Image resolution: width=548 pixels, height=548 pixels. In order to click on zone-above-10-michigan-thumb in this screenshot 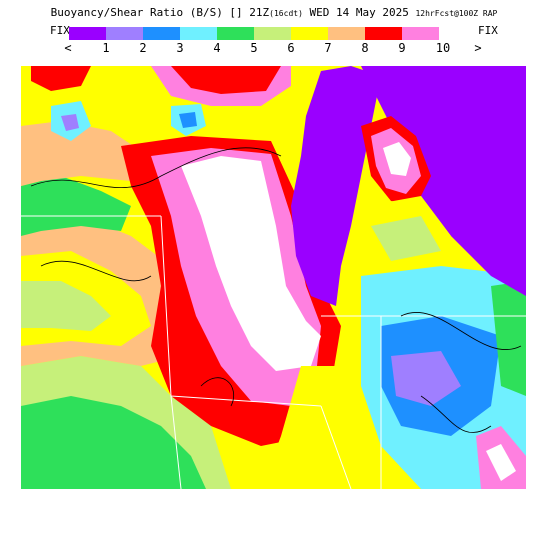, I will do `click(397, 159)`.